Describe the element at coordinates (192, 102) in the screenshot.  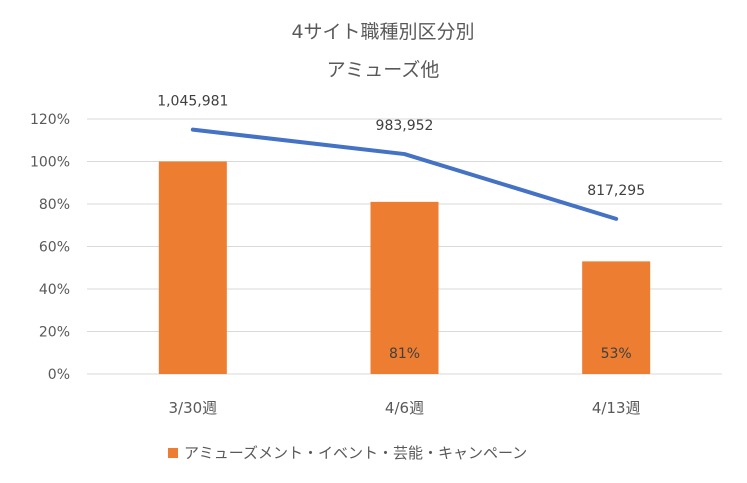
I see `line-data-label: 1,045,981` at that location.